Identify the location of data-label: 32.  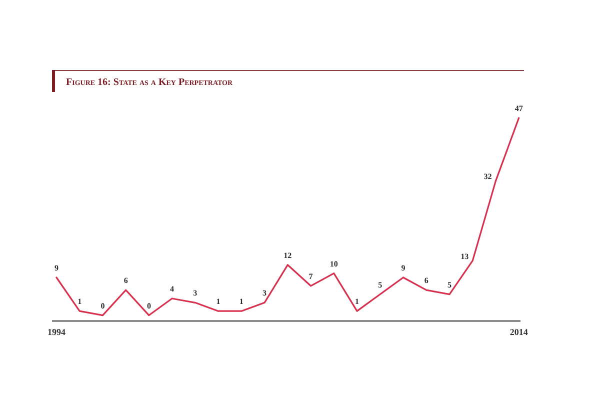
(488, 176).